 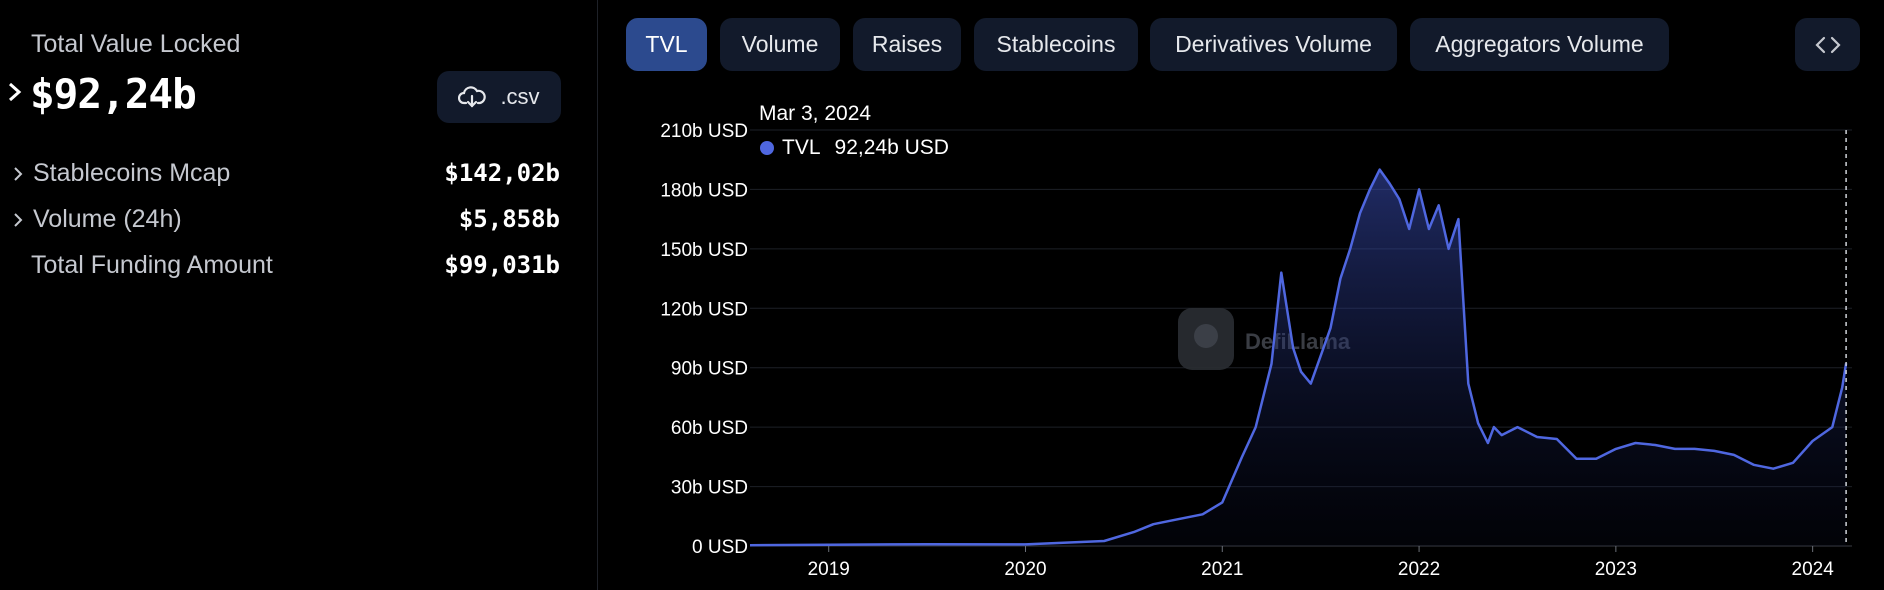 What do you see at coordinates (280, 221) in the screenshot?
I see `stat-row-volume: Volume (24h) $5,858b` at bounding box center [280, 221].